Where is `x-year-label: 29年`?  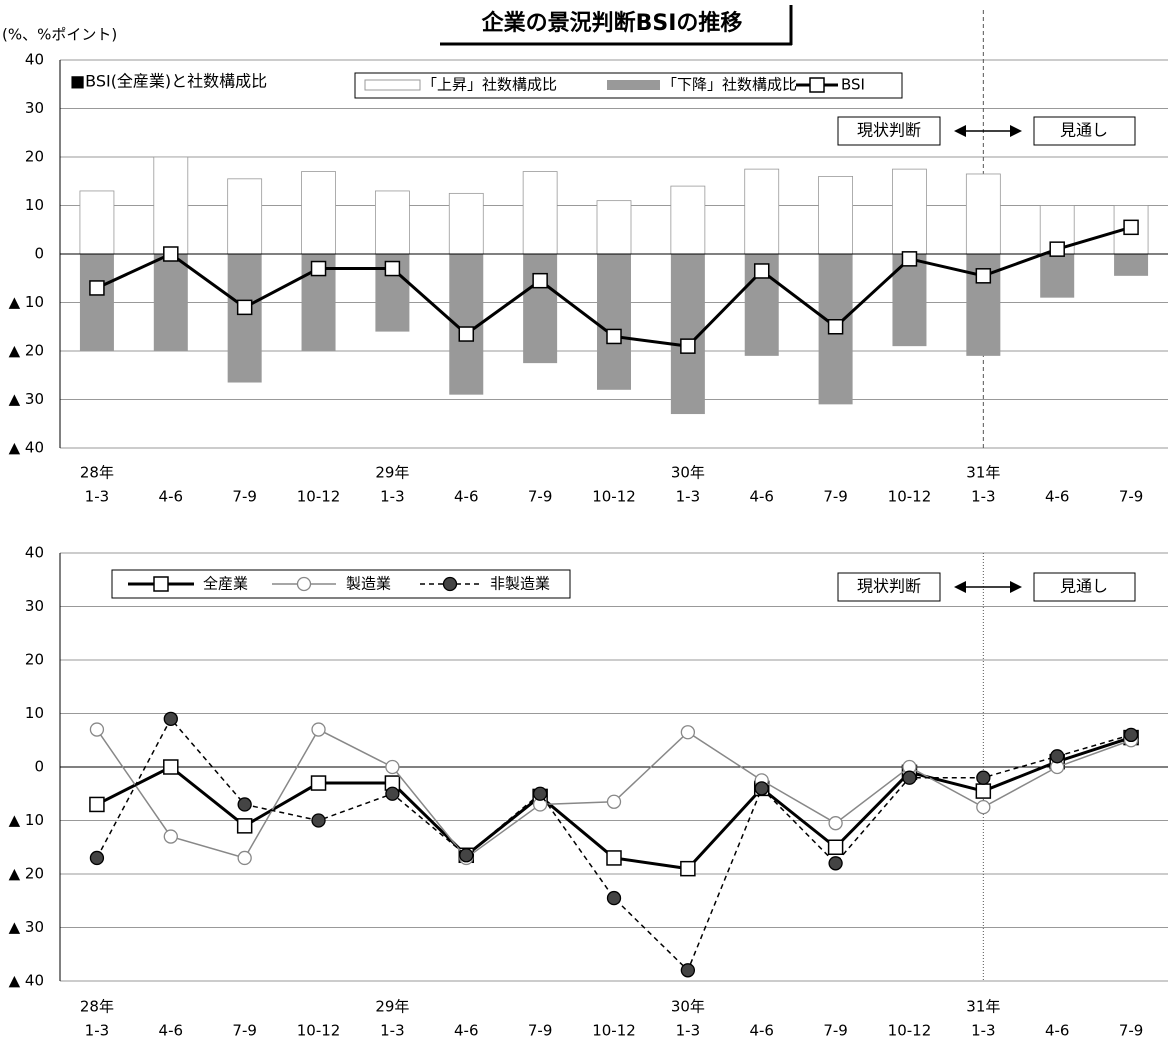
x-year-label: 29年 is located at coordinates (392, 1007).